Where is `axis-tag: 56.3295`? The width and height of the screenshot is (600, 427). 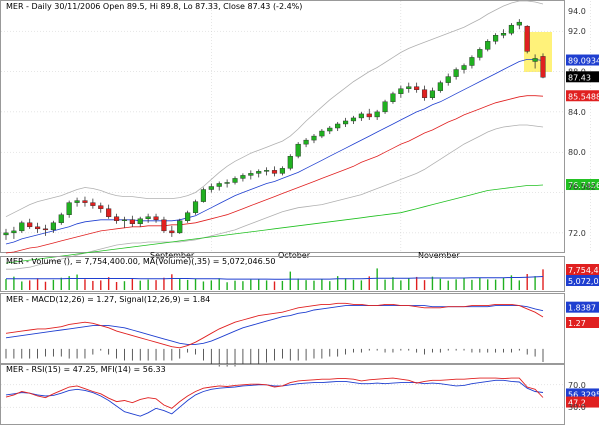 axis-tag: 56.3295 is located at coordinates (583, 394).